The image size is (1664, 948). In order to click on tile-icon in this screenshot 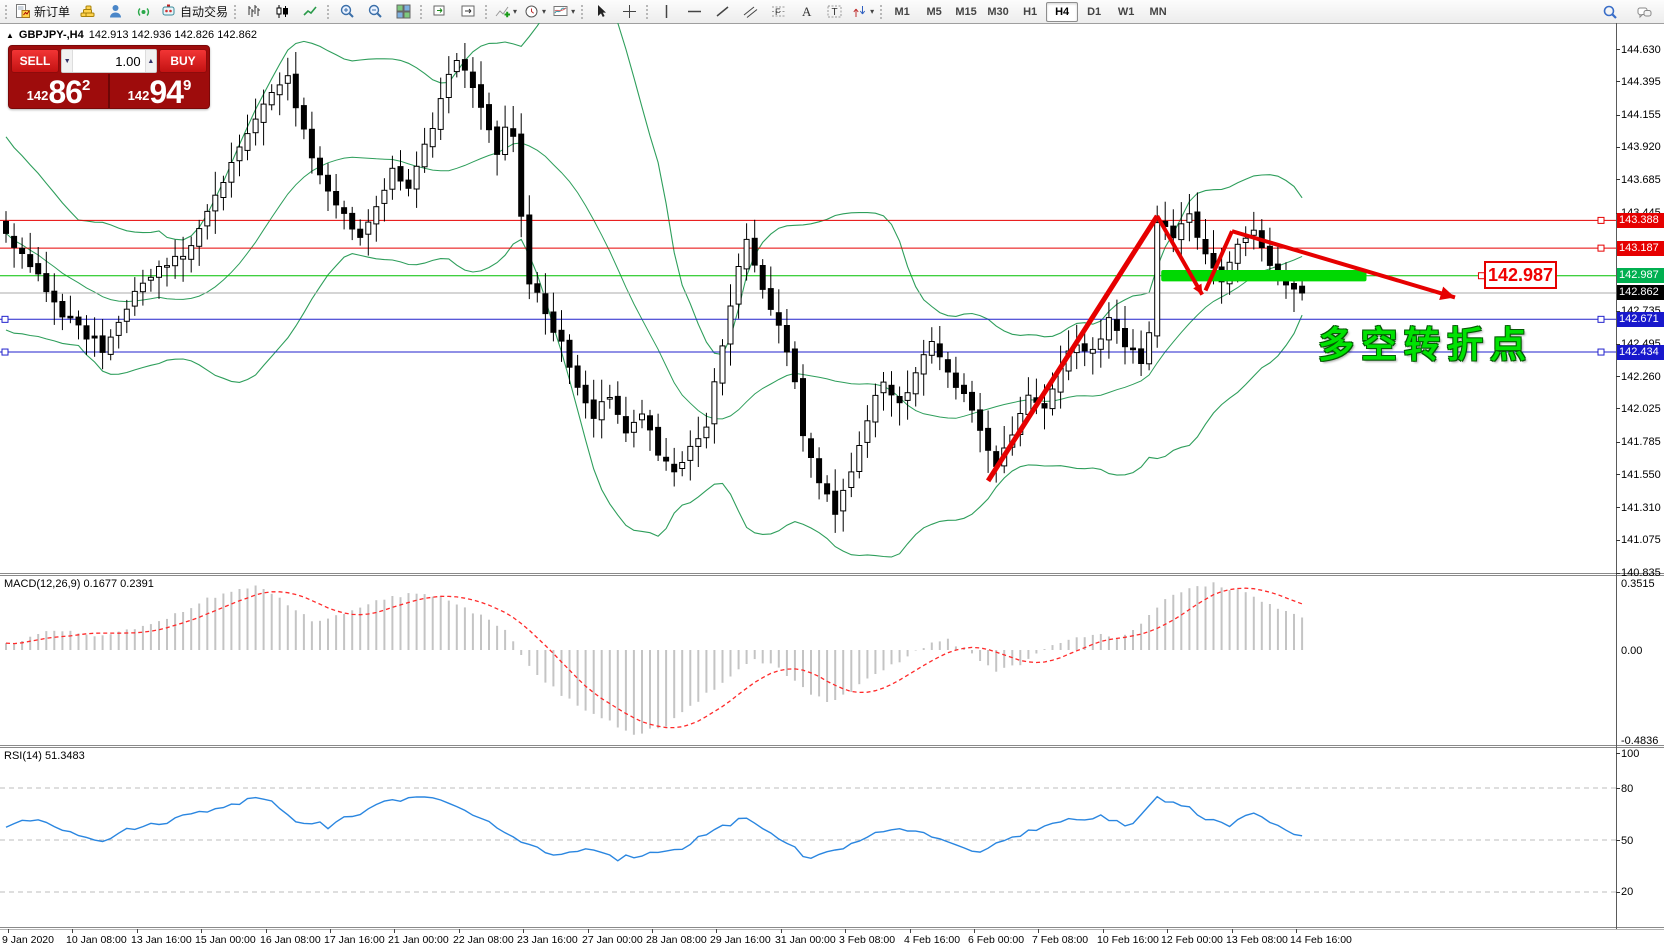, I will do `click(403, 11)`.